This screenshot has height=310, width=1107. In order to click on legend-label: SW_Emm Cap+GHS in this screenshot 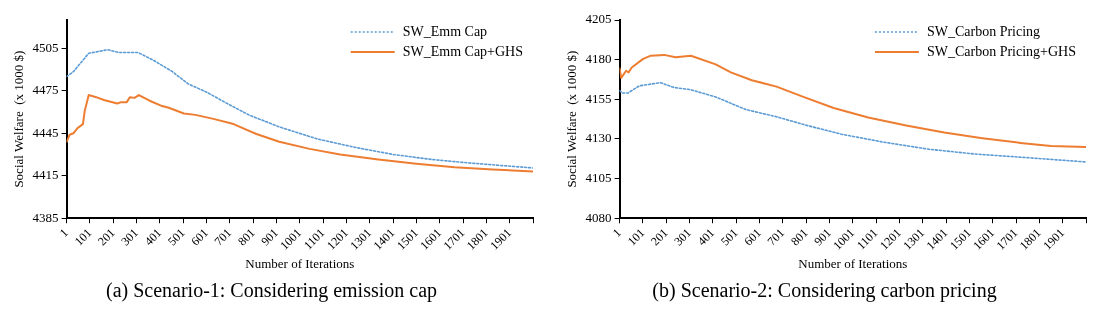, I will do `click(463, 51)`.